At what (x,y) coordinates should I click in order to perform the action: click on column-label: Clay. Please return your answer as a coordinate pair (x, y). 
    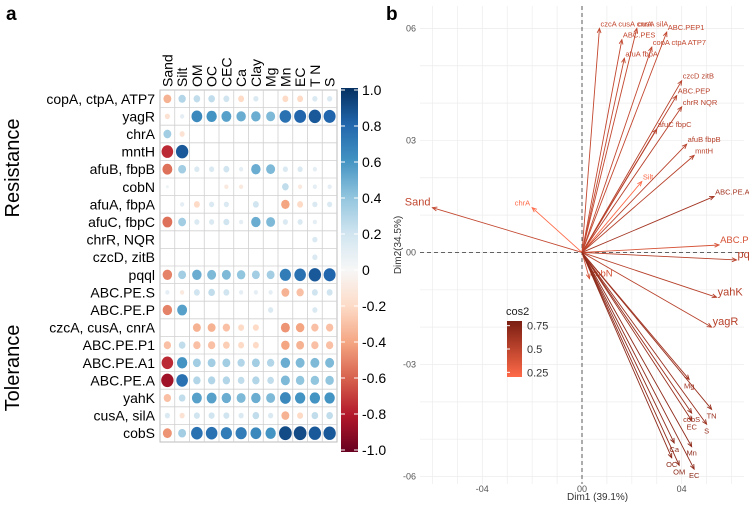
    Looking at the image, I should click on (256, 73).